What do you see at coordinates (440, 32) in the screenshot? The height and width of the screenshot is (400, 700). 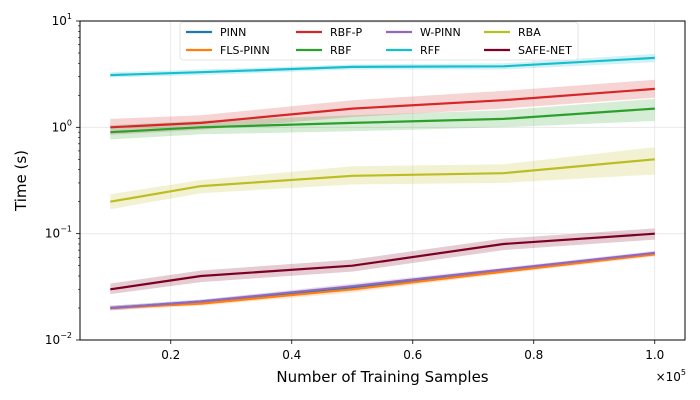 I see `legend-label-w-pinn: W-PINN` at bounding box center [440, 32].